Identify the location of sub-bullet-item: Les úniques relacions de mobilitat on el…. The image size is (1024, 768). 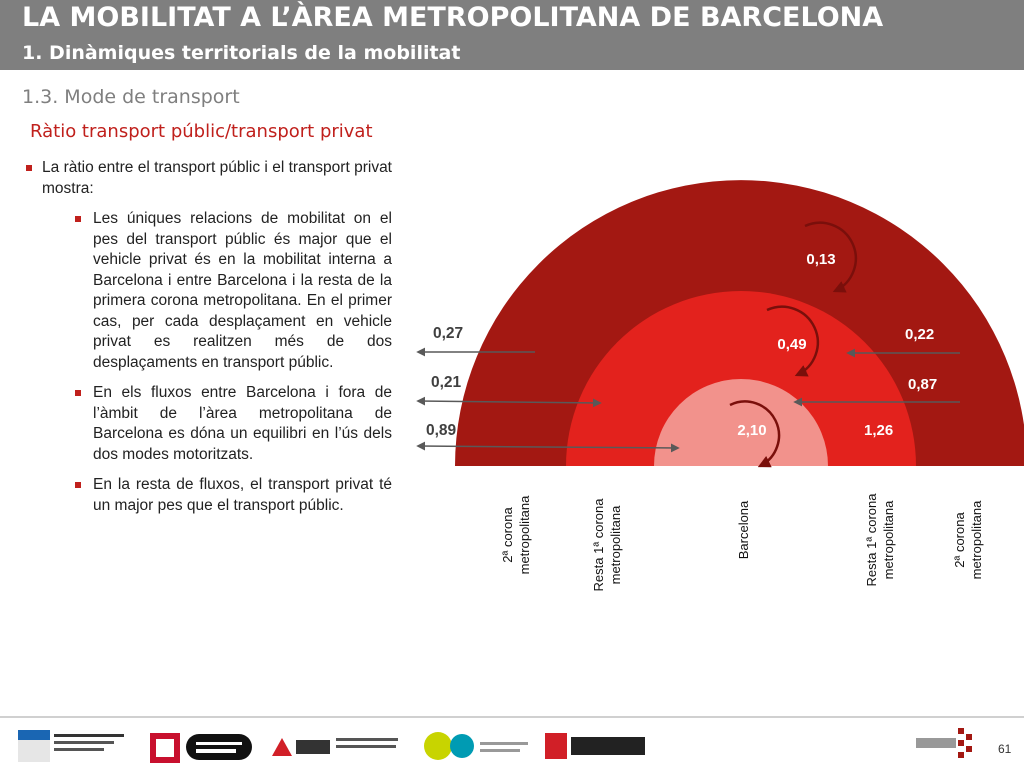
(208, 291).